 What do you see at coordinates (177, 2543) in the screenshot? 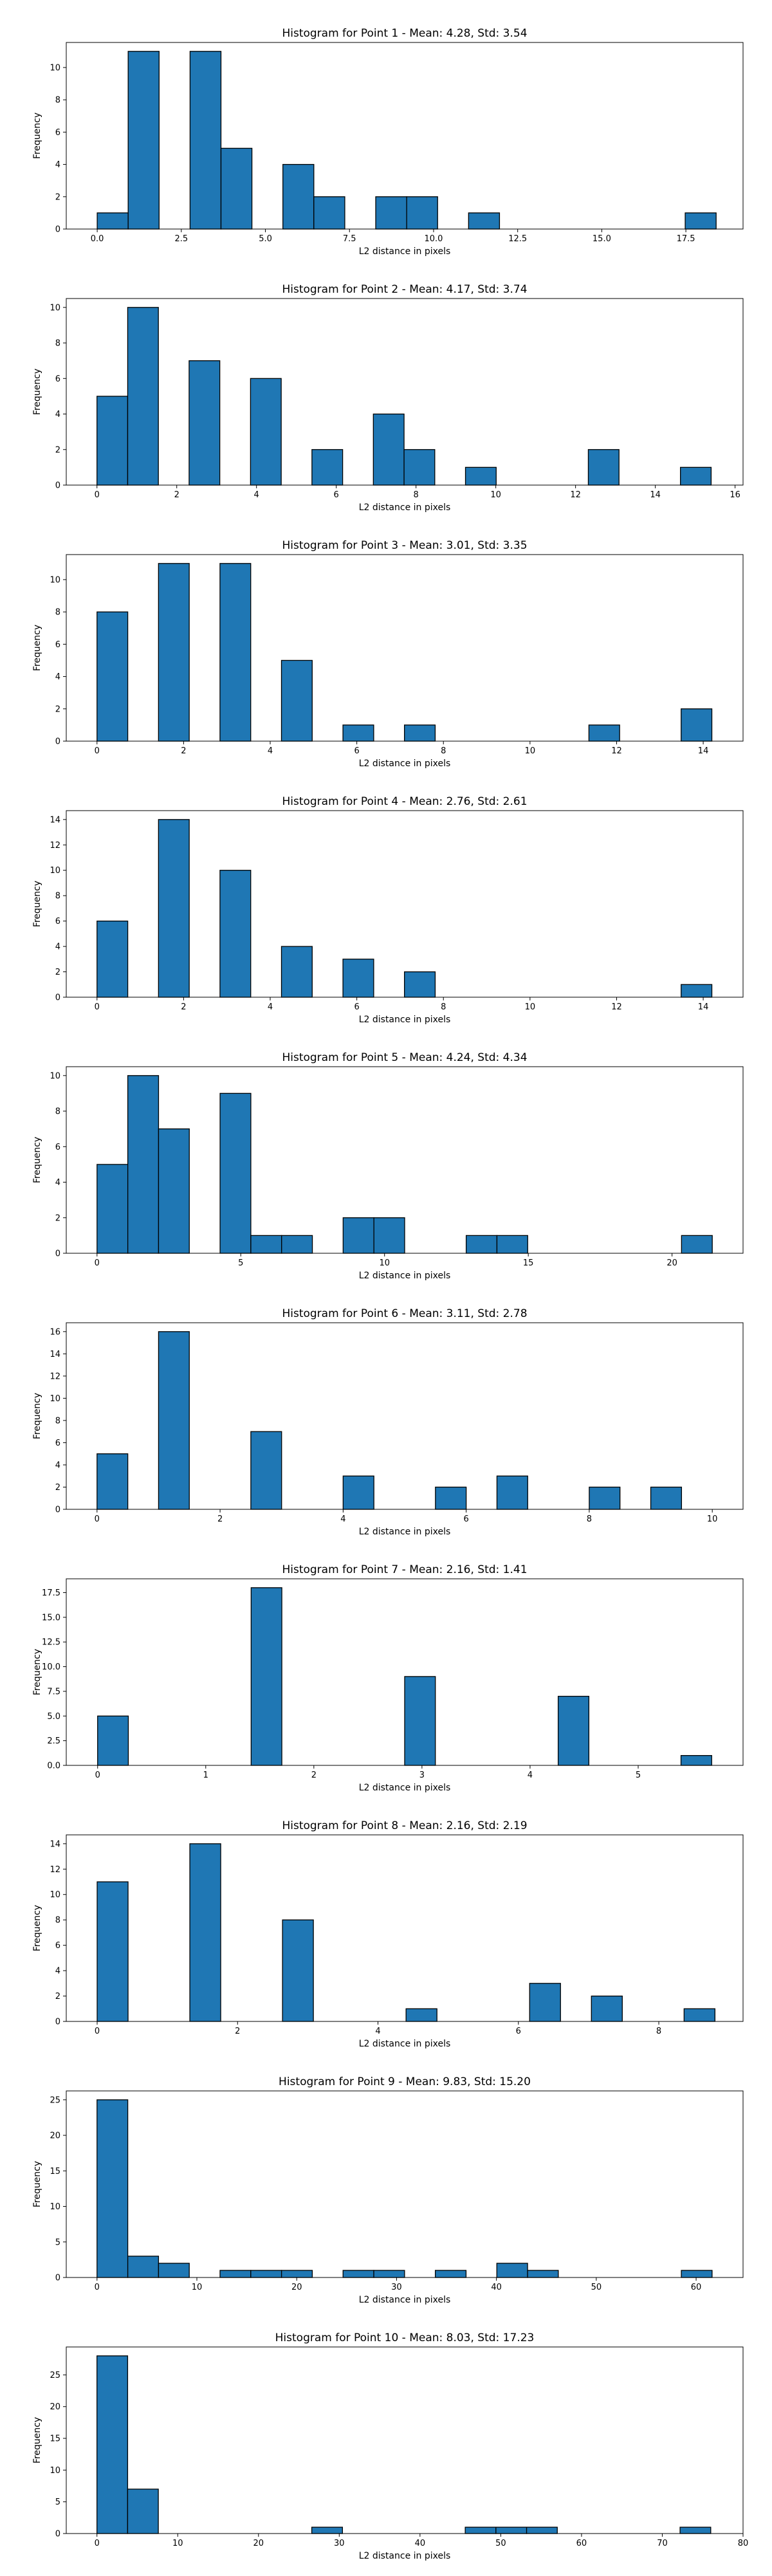
I see `x-tick-label: 10` at bounding box center [177, 2543].